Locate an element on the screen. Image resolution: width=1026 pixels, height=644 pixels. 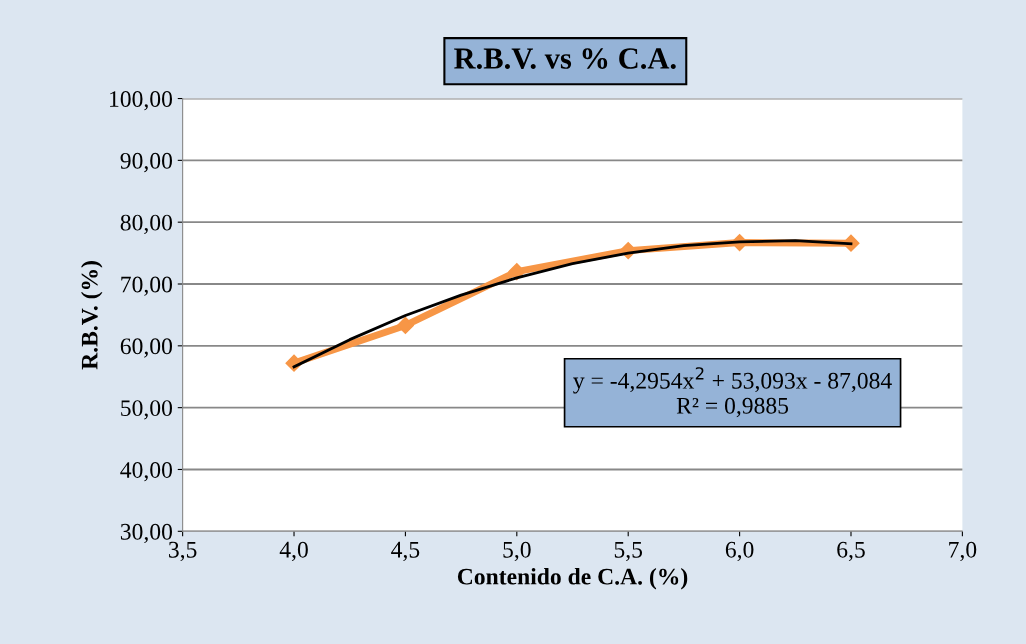
x-axis-title: Contenido de C.A. (%) is located at coordinates (572, 578).